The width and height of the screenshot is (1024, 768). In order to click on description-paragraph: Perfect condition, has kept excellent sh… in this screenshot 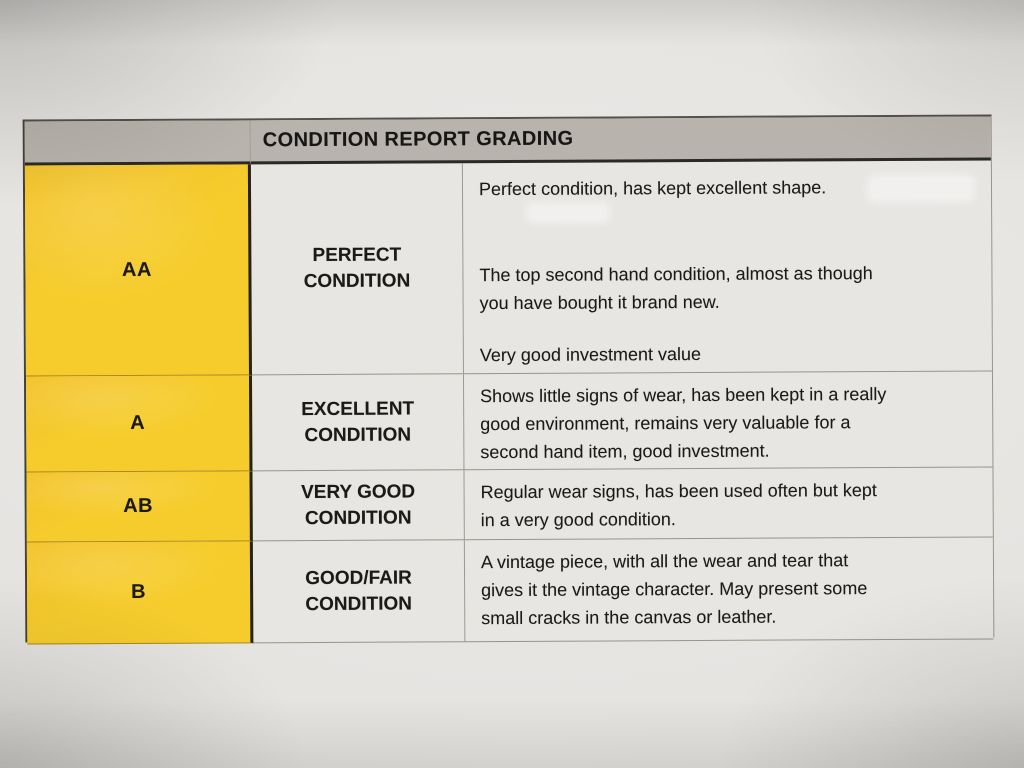, I will do `click(652, 188)`.